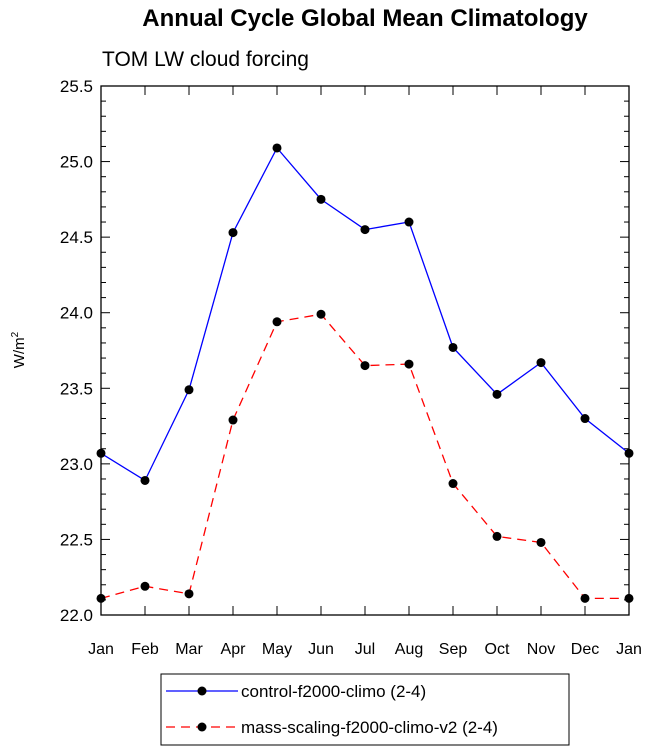  I want to click on x-tick-label: Dec, so click(585, 649).